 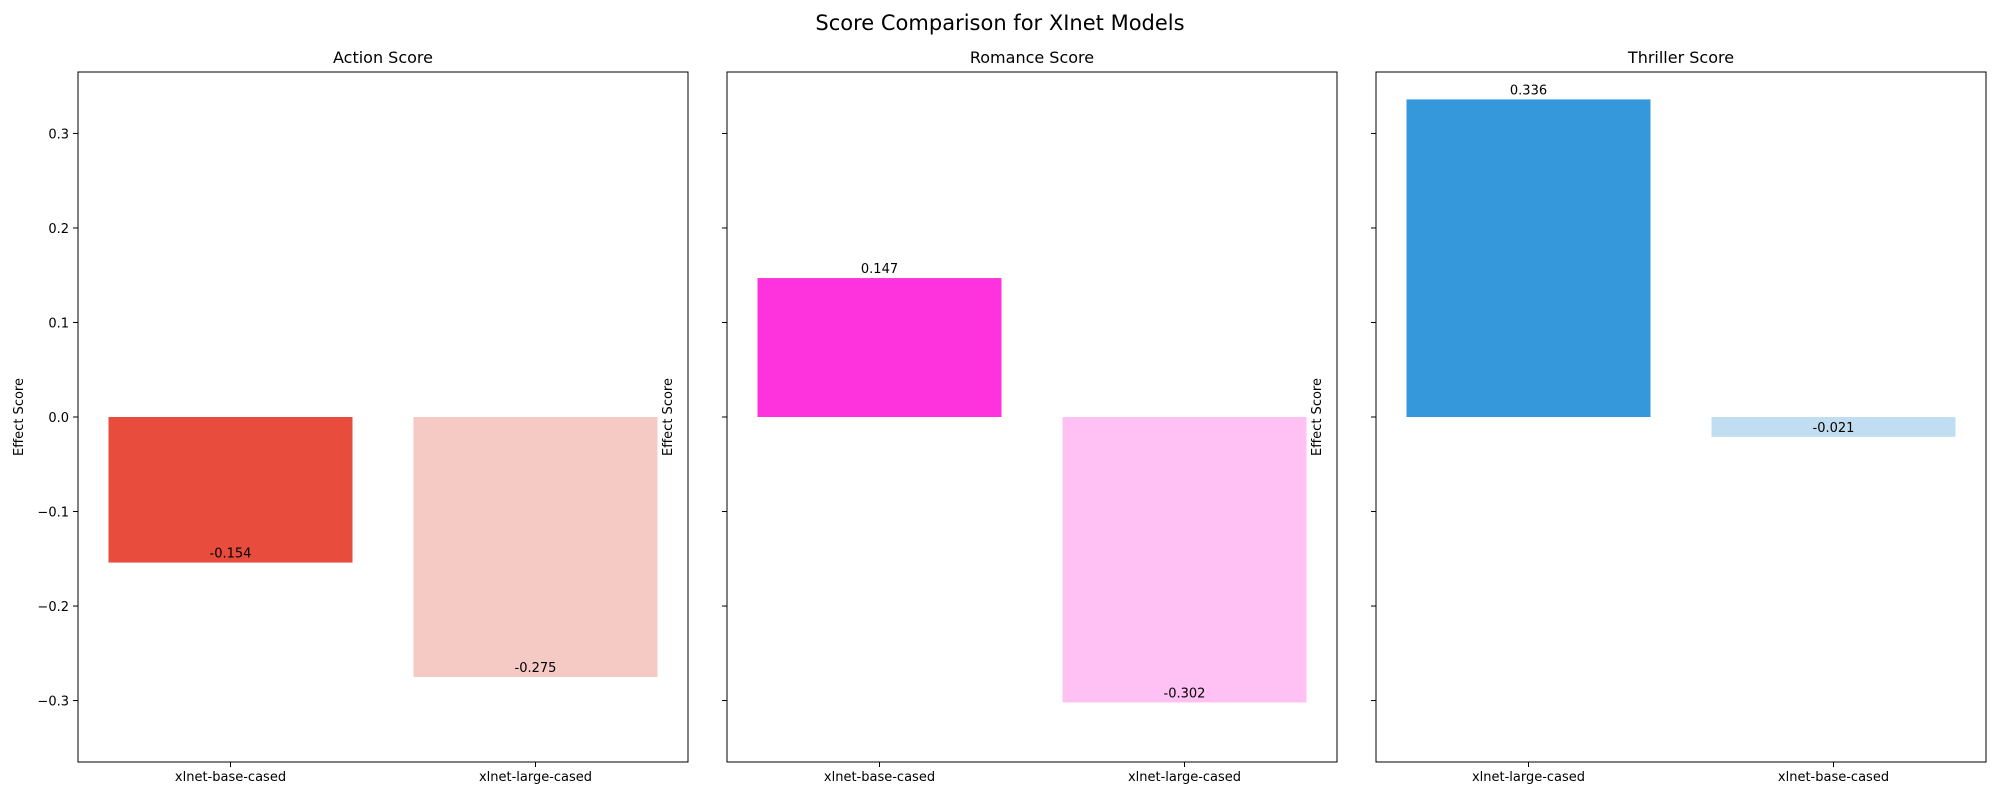 I want to click on bar-value-label: 0.336, so click(x=1528, y=90).